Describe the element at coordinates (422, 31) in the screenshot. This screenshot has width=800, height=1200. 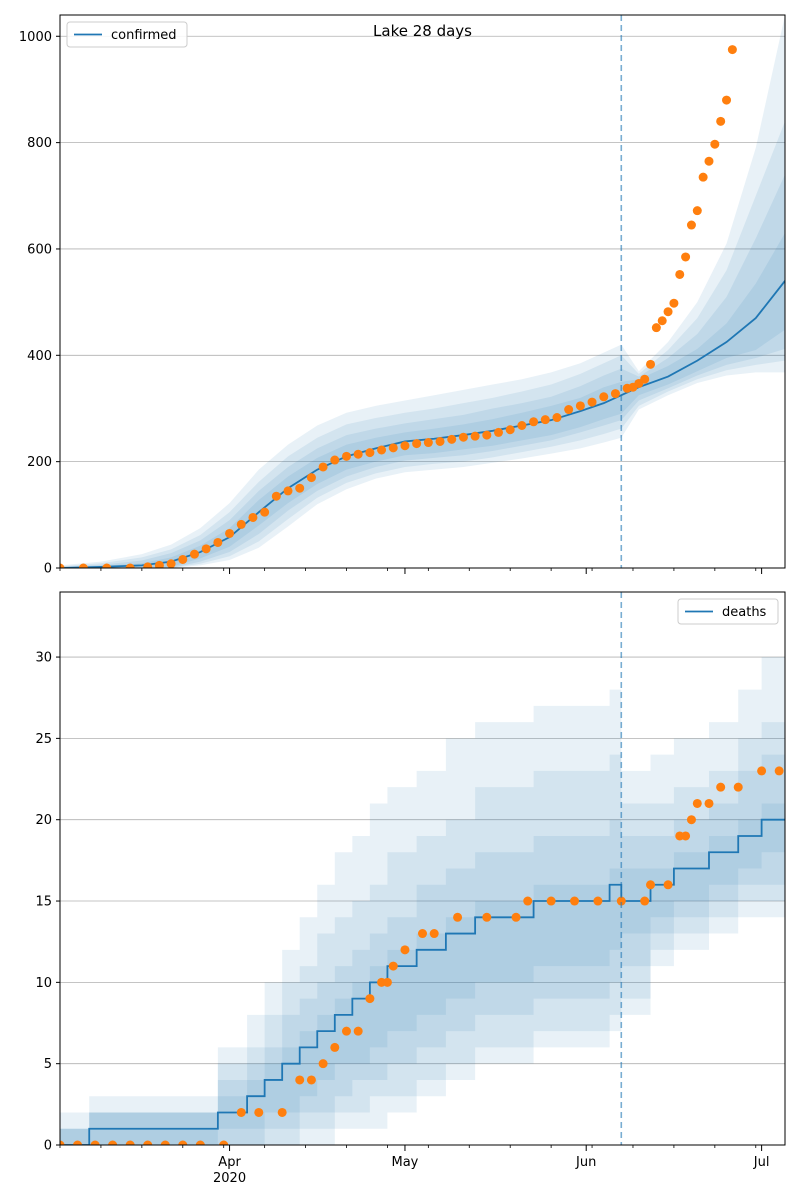
I see `chart-1-title: Lake 28 days` at that location.